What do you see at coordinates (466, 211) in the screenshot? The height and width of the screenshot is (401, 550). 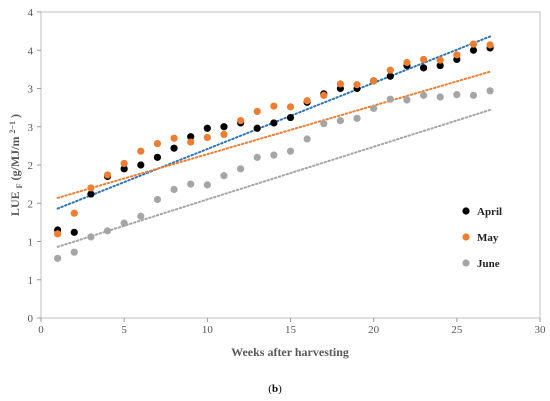 I see `legend-marker-april` at bounding box center [466, 211].